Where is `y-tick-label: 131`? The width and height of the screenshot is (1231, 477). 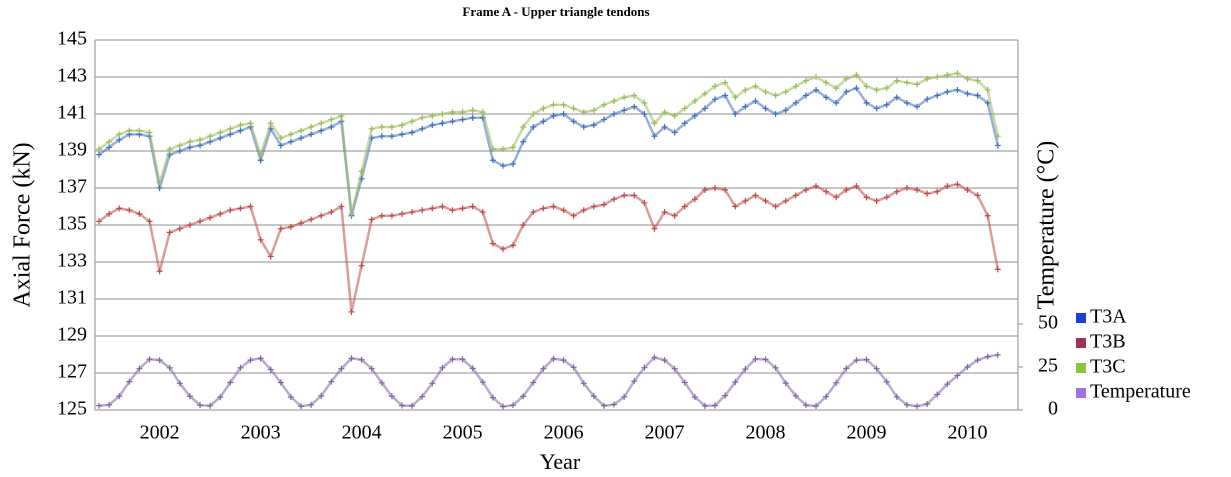
y-tick-label: 131 is located at coordinates (72, 298).